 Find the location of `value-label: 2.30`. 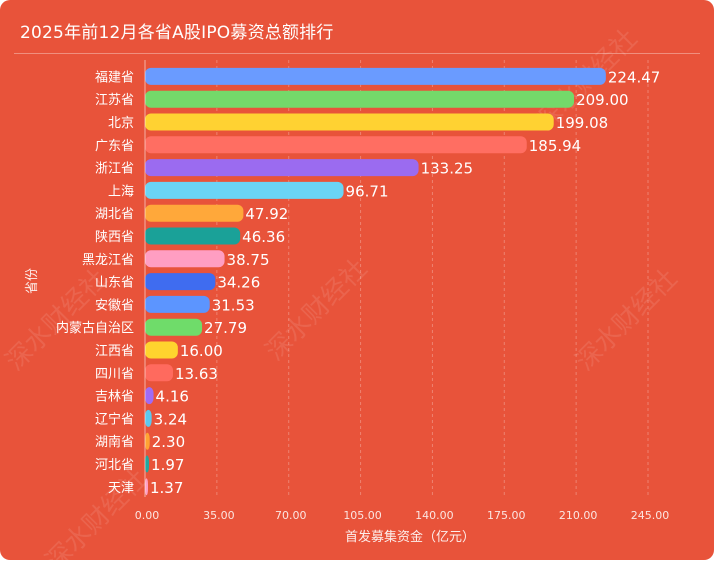

value-label: 2.30 is located at coordinates (168, 442).